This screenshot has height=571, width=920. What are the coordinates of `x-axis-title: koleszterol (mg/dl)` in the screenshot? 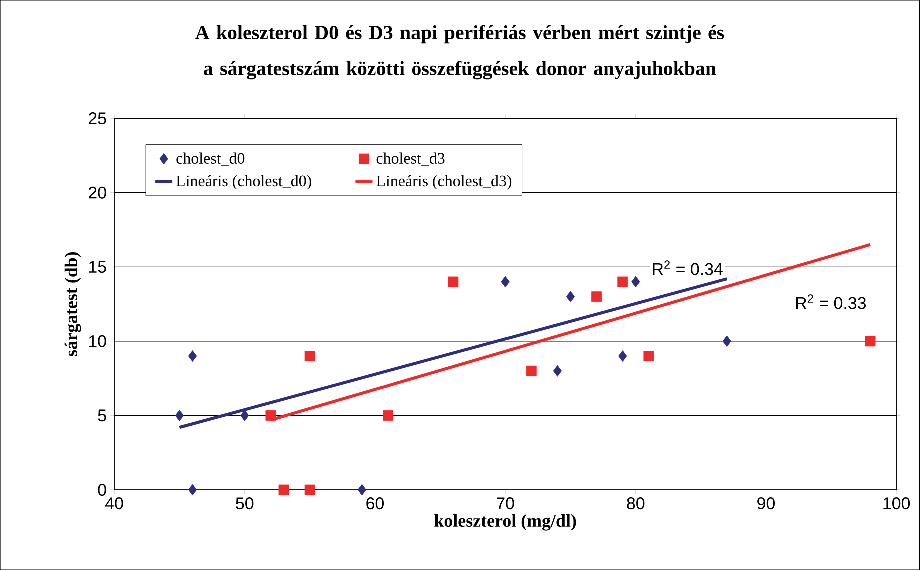 It's located at (505, 523).